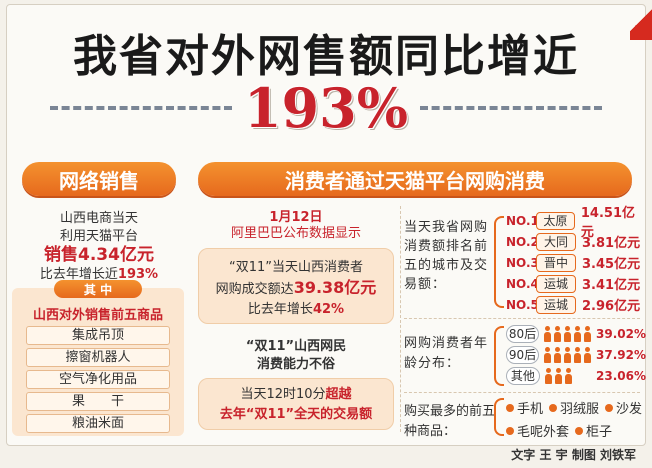 The image size is (652, 468). I want to click on spending-power-title: “双11”山西网民 消费能力不俗, so click(296, 356).